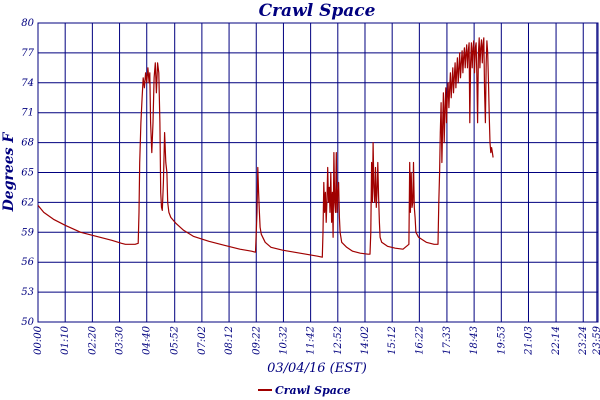 The width and height of the screenshot is (600, 400). Describe the element at coordinates (27, 23) in the screenshot. I see `y-tick-label: 80` at that location.